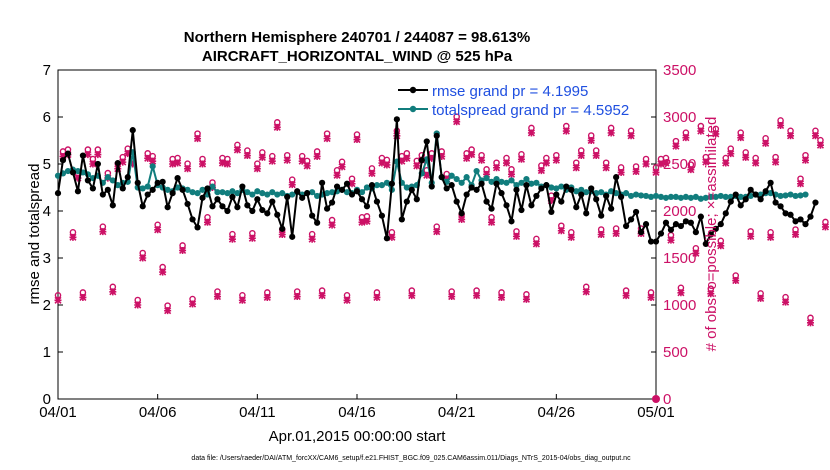  I want to click on y-right-tick-label: 1500, so click(679, 258).